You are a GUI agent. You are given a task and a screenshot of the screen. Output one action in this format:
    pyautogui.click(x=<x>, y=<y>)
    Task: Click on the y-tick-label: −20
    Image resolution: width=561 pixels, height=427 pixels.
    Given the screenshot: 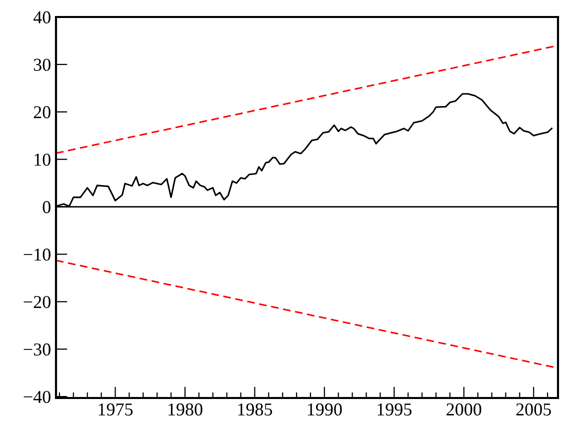 What is the action you would take?
    pyautogui.click(x=37, y=302)
    